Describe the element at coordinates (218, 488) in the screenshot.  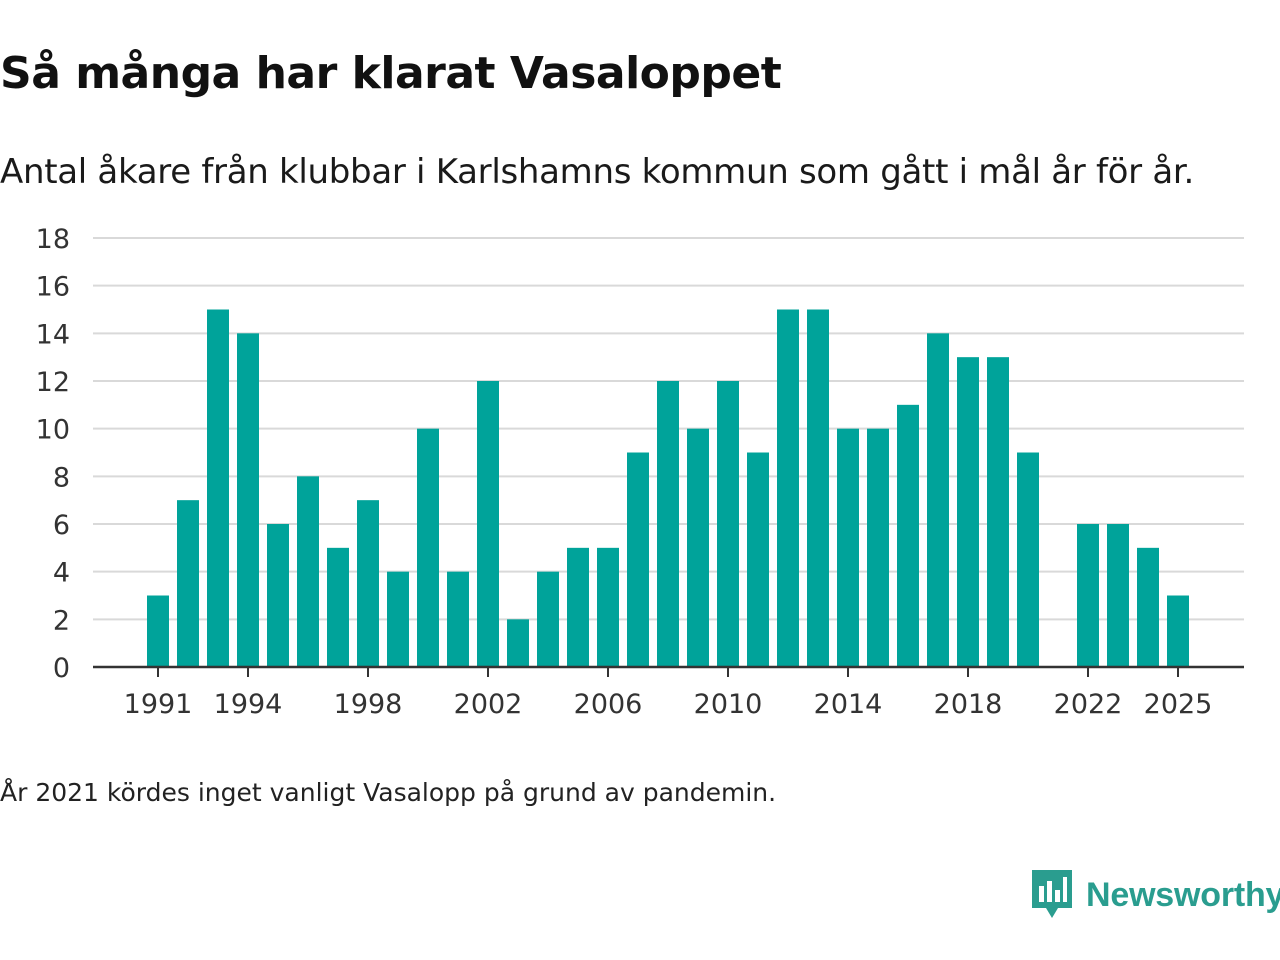
I see `bar-1993` at that location.